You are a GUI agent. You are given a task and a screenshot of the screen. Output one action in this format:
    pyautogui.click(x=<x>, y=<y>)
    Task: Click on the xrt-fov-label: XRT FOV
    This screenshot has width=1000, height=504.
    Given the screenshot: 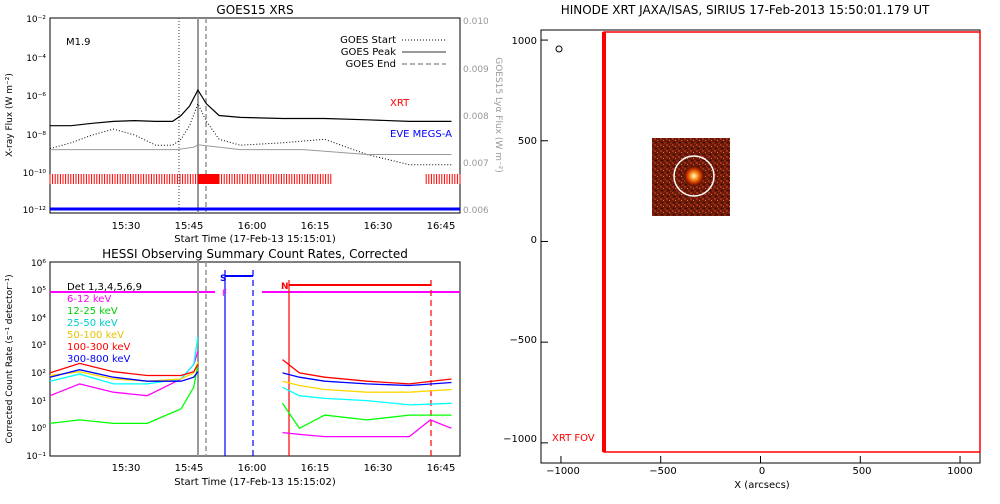 What is the action you would take?
    pyautogui.click(x=573, y=438)
    